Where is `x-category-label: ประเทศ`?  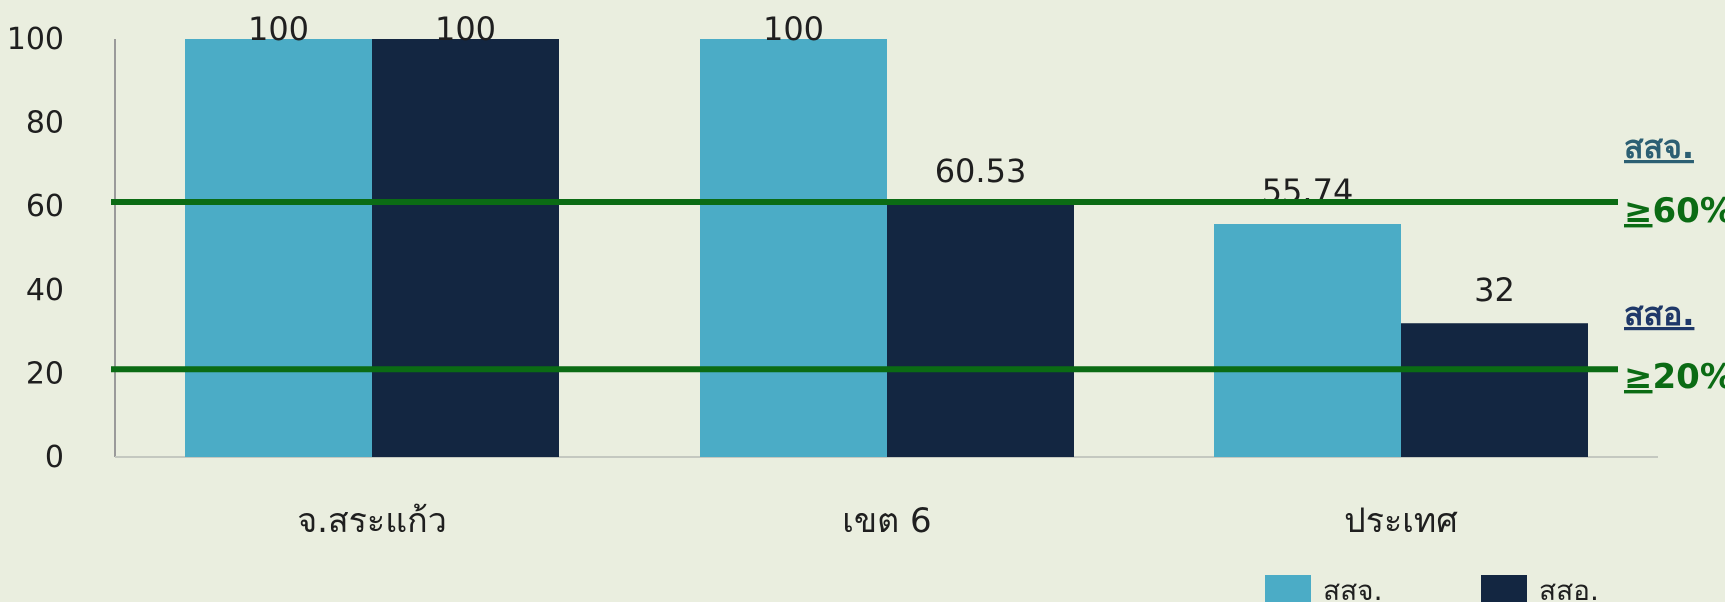
x-category-label: ประเทศ is located at coordinates (1401, 521).